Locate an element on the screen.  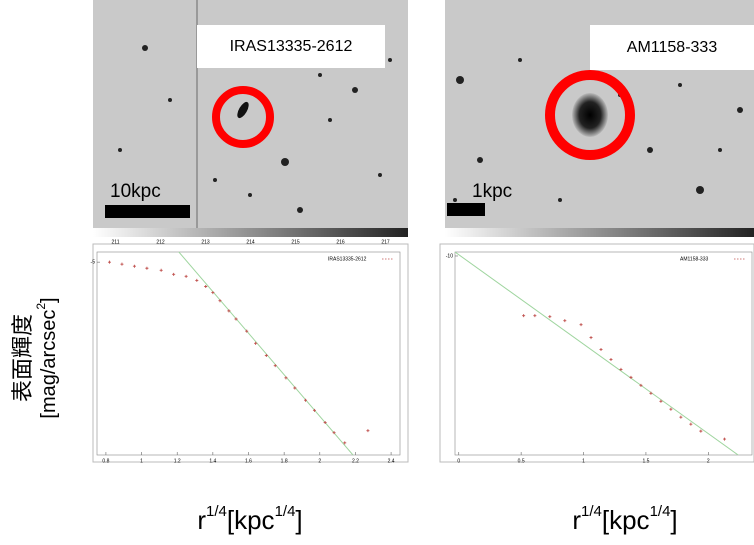
y-label-part: [mag/arcsec2] is located at coordinates (47, 357).